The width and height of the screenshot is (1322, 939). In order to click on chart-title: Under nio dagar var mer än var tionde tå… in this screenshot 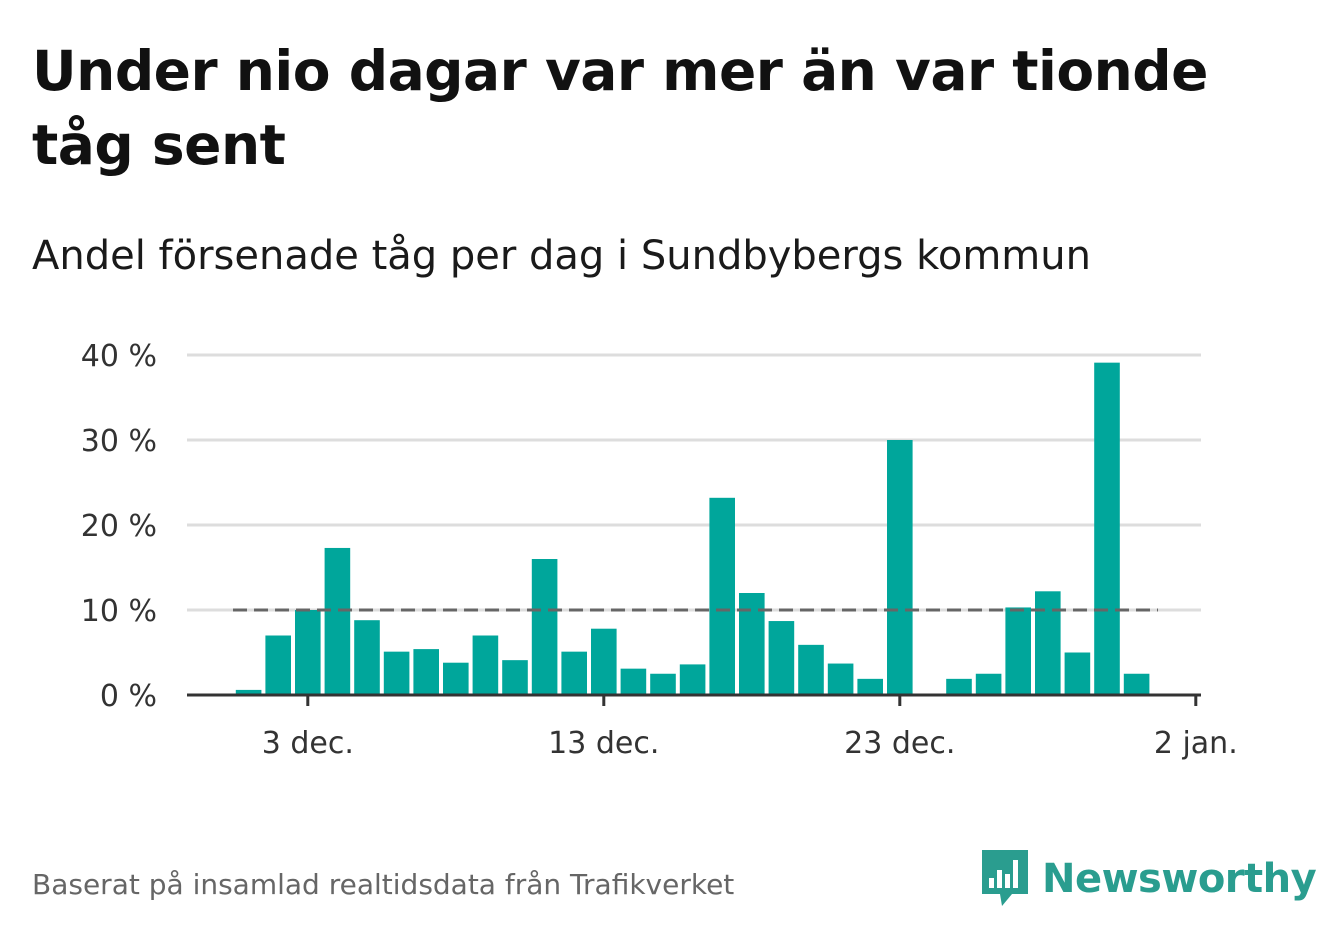, I will do `click(620, 108)`.